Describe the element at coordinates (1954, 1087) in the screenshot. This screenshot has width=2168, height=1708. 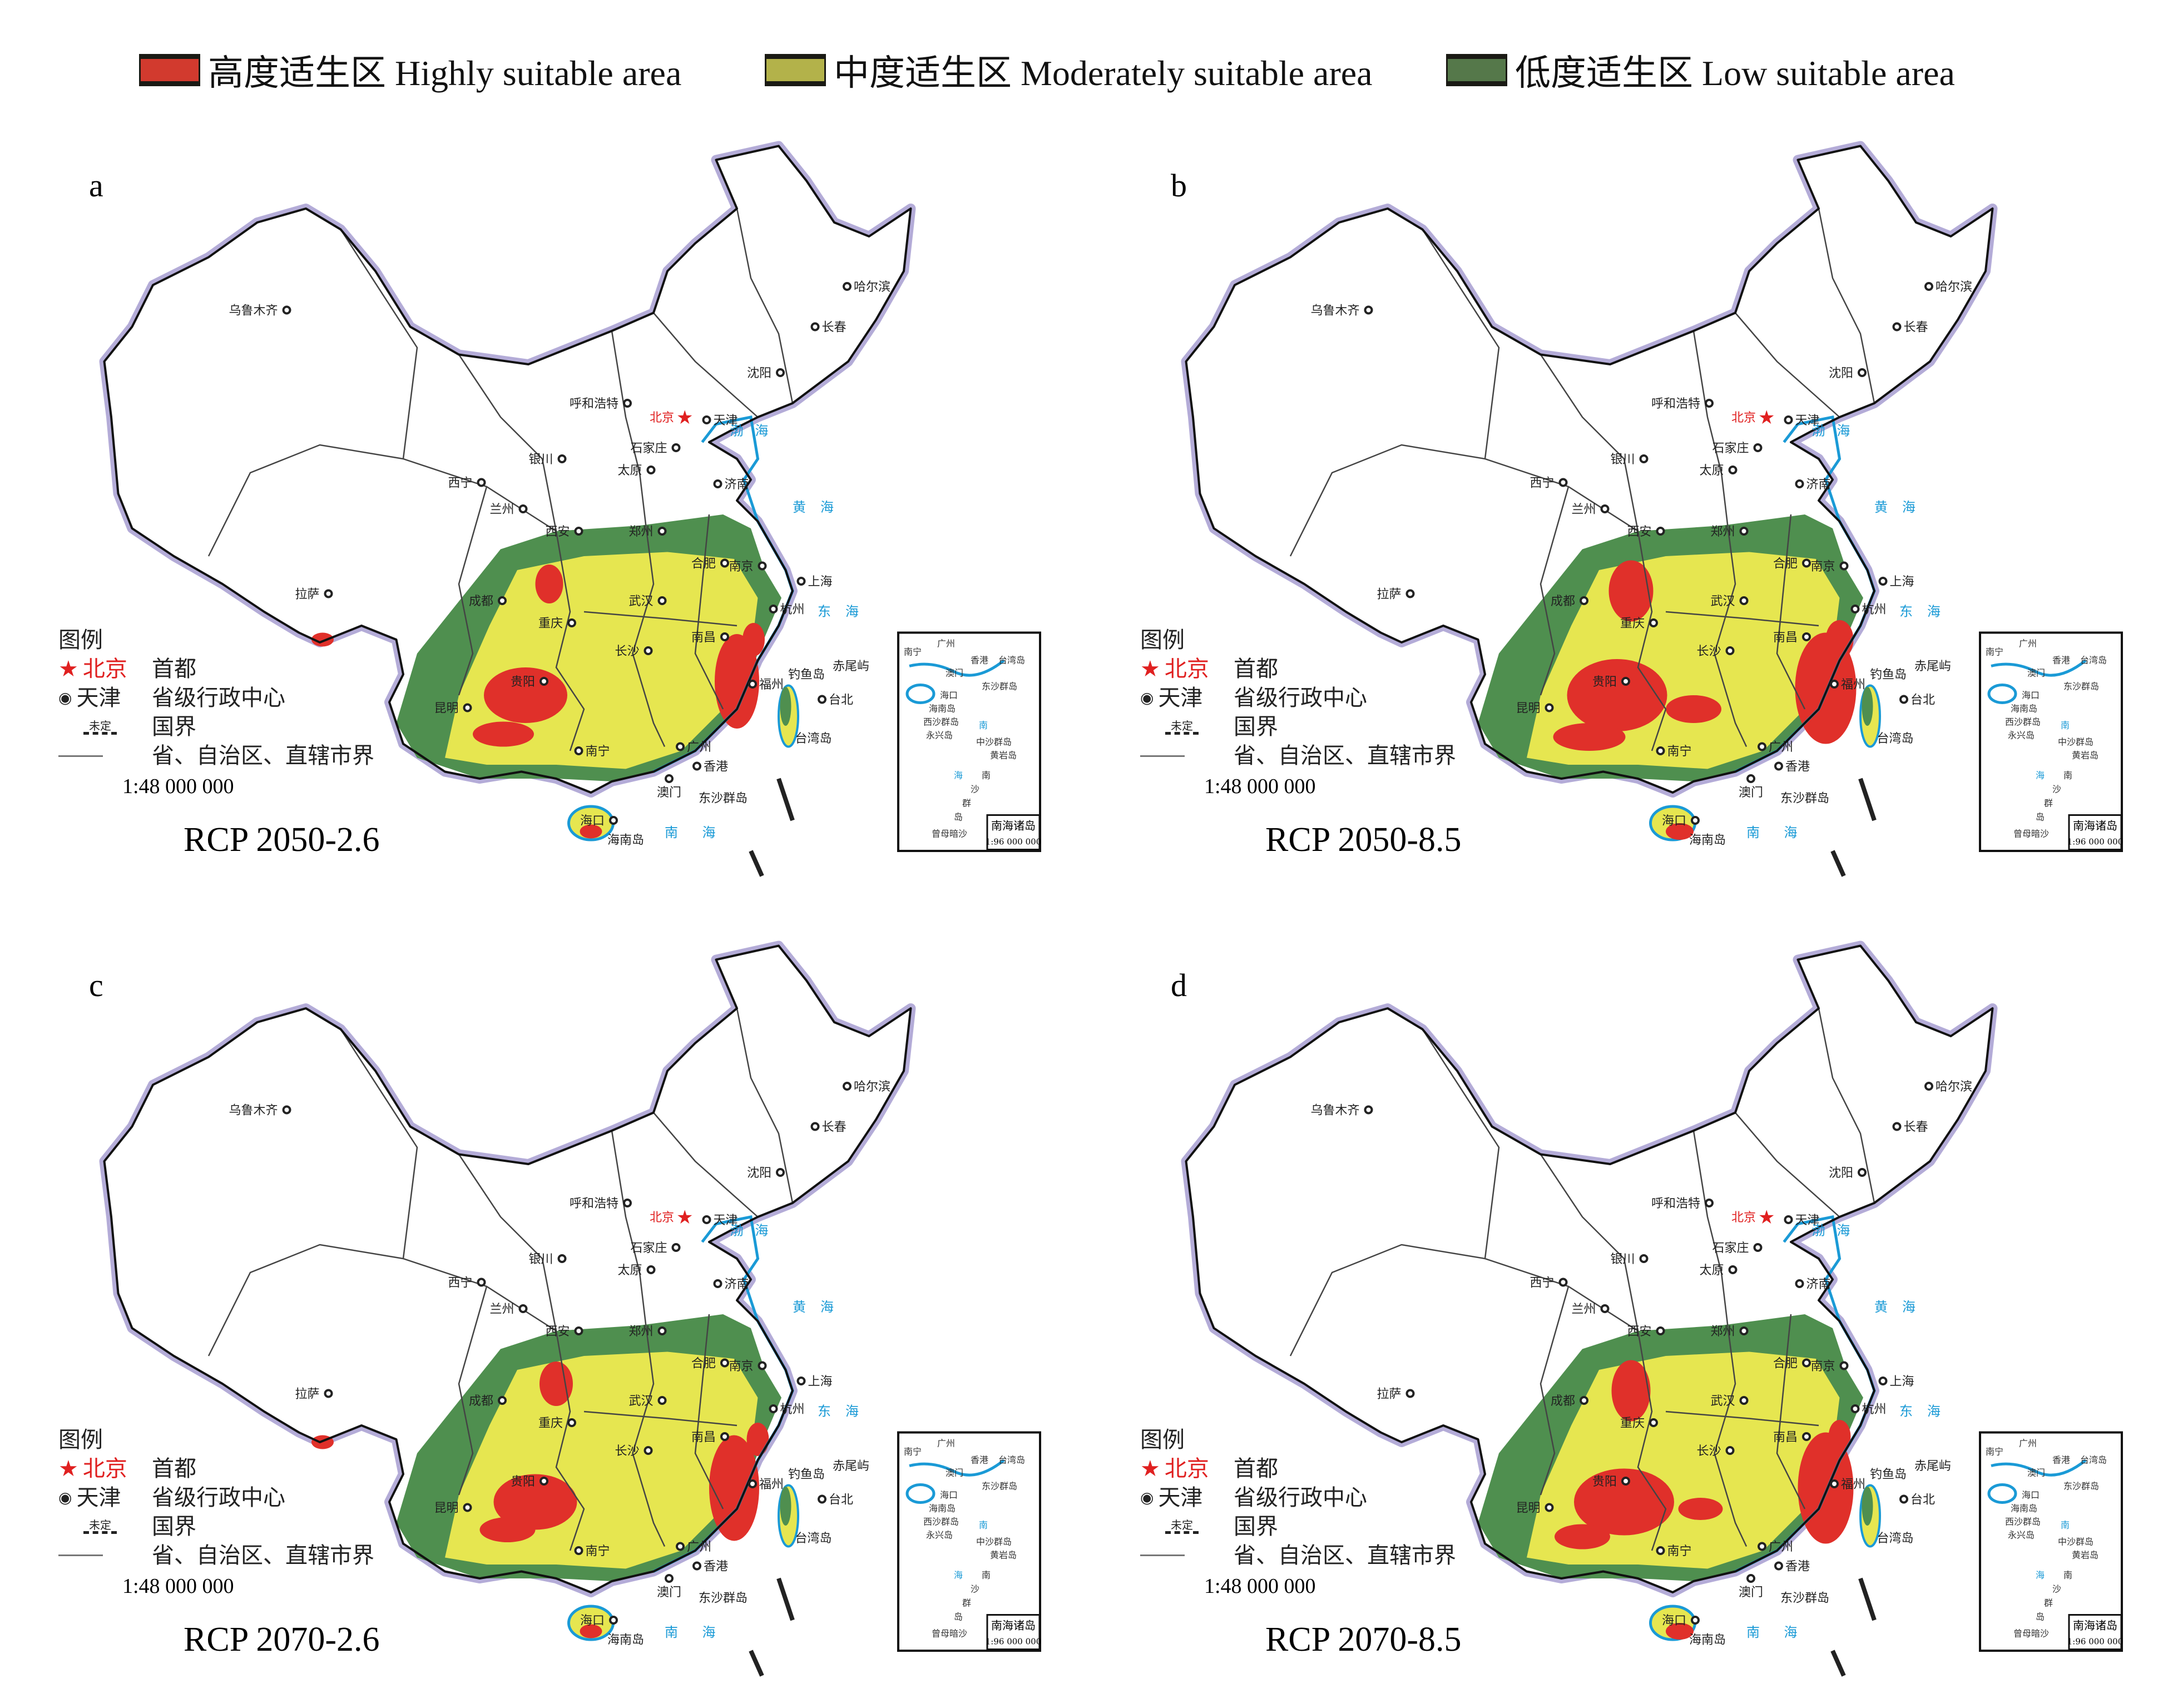
I see `city-label: 哈尔滨` at that location.